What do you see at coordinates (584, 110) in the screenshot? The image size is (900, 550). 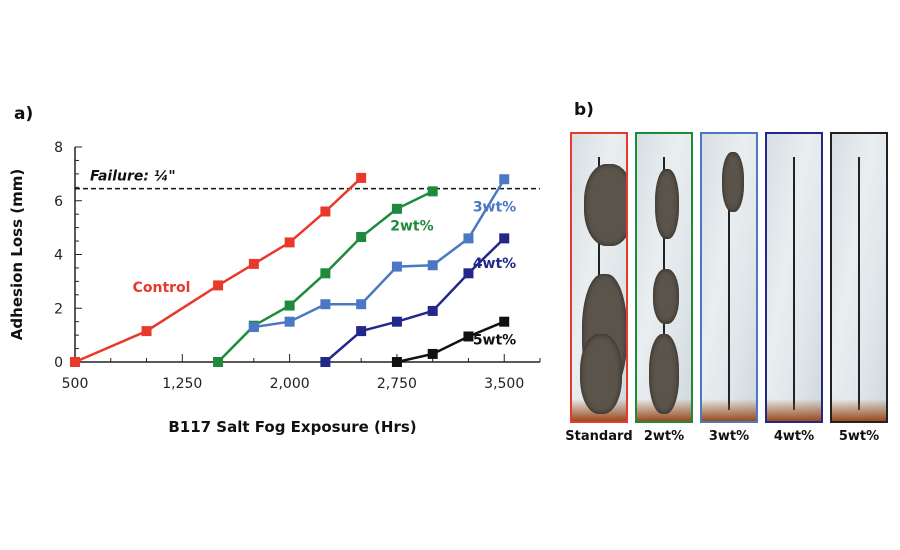 I see `panel-b-label: b)` at bounding box center [584, 110].